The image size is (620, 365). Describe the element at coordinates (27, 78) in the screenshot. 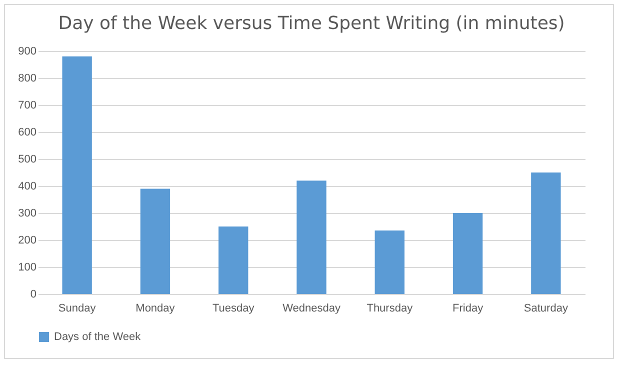

I see `y-tick-label: 800` at that location.